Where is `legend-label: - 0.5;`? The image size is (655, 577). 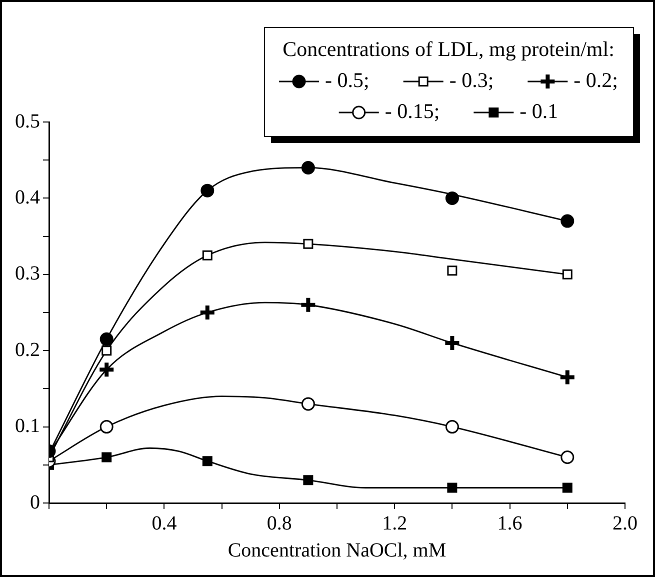
legend-label: - 0.5; is located at coordinates (347, 80).